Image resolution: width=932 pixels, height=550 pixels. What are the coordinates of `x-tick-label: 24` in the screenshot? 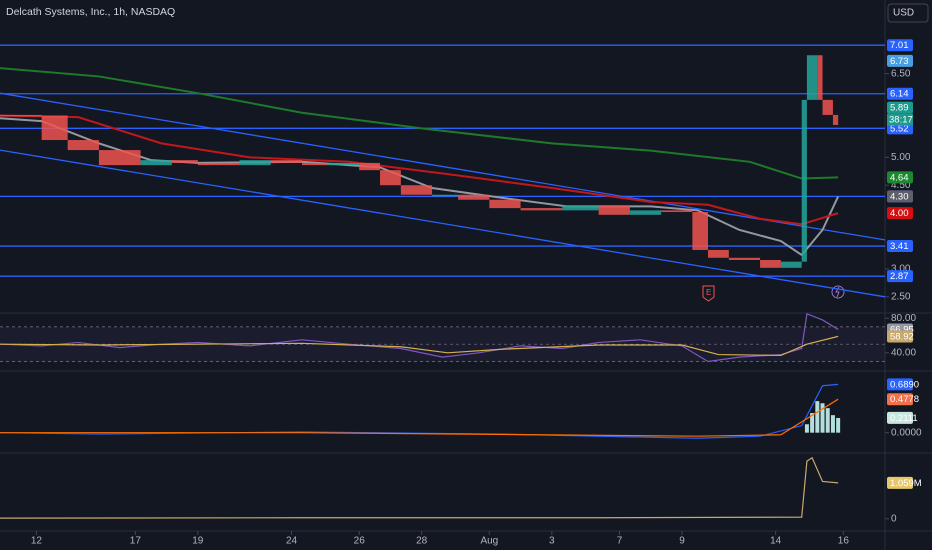 It's located at (292, 541).